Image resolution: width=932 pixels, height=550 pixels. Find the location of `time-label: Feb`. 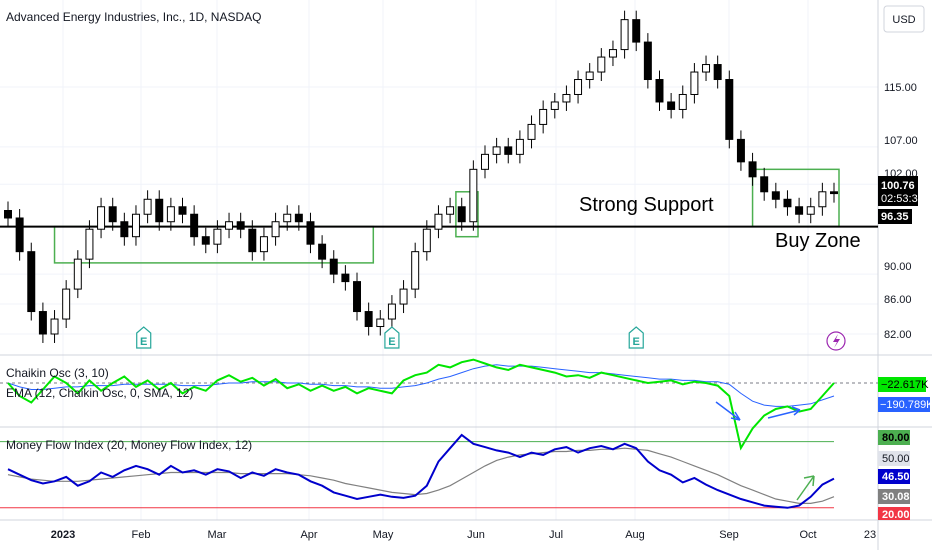

time-label: Feb is located at coordinates (141, 535).